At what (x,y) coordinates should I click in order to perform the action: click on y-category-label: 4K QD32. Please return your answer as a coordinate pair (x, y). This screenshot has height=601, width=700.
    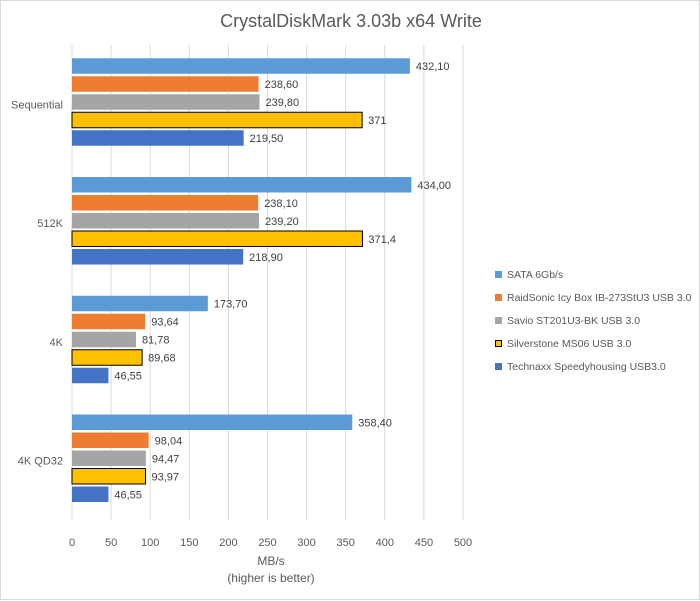
    Looking at the image, I should click on (40, 462).